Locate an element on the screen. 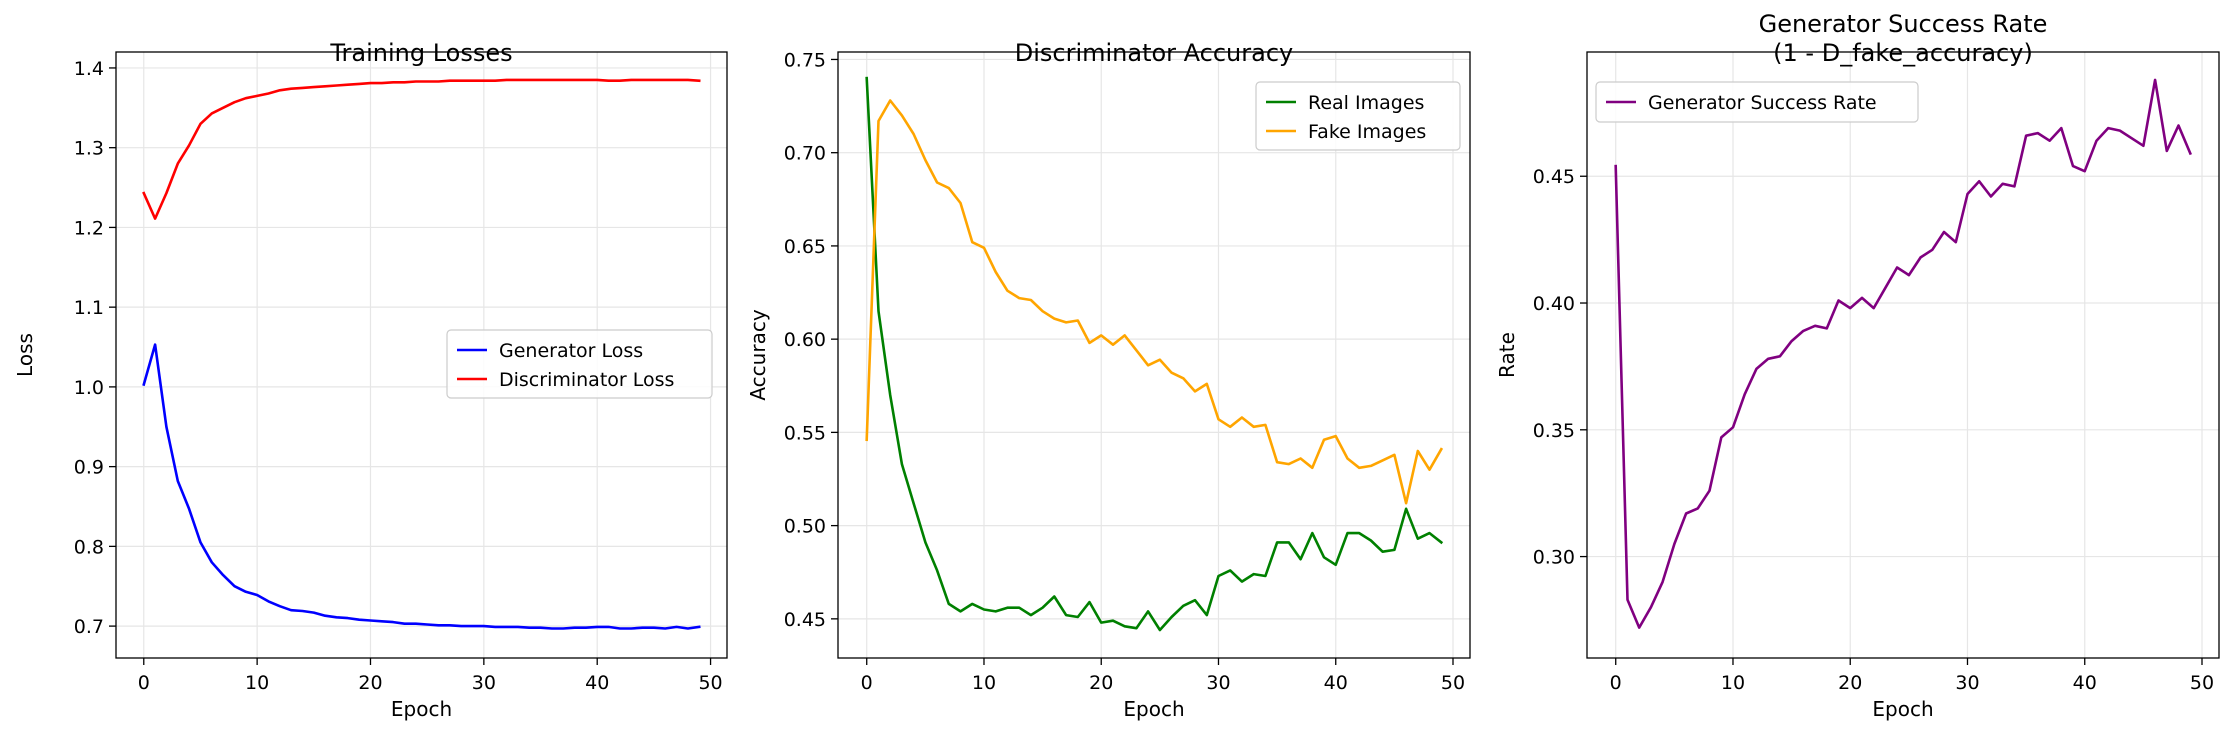 The width and height of the screenshot is (2233, 735). y-tick-label: 1.0 is located at coordinates (89, 388).